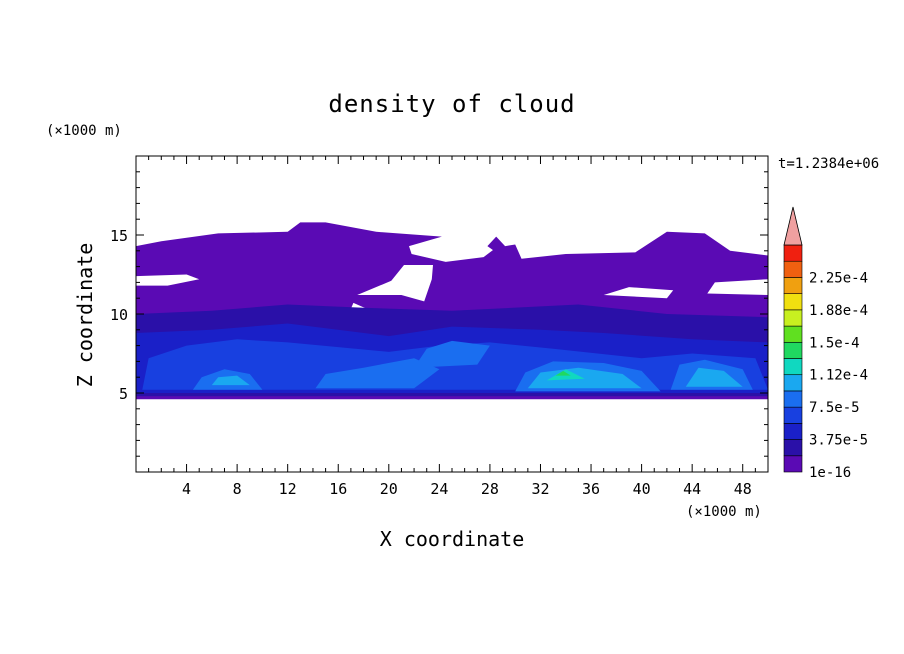  What do you see at coordinates (237, 489) in the screenshot?
I see `x-tick-label: 8` at bounding box center [237, 489].